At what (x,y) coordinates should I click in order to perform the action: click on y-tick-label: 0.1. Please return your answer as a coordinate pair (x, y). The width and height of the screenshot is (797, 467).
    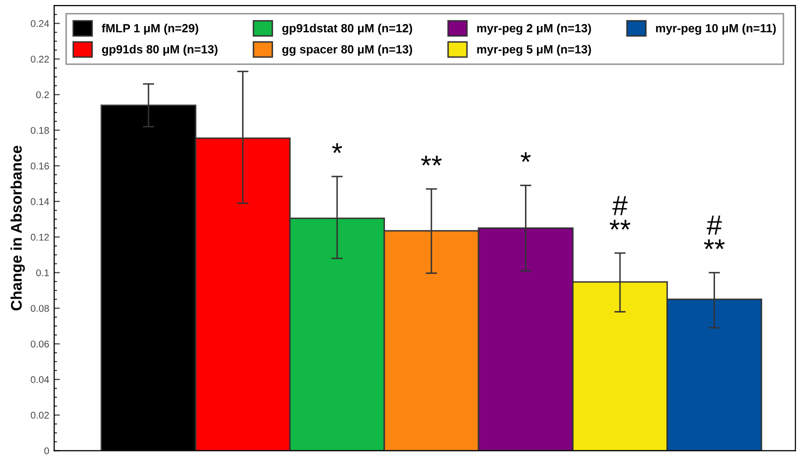
    Looking at the image, I should click on (42, 272).